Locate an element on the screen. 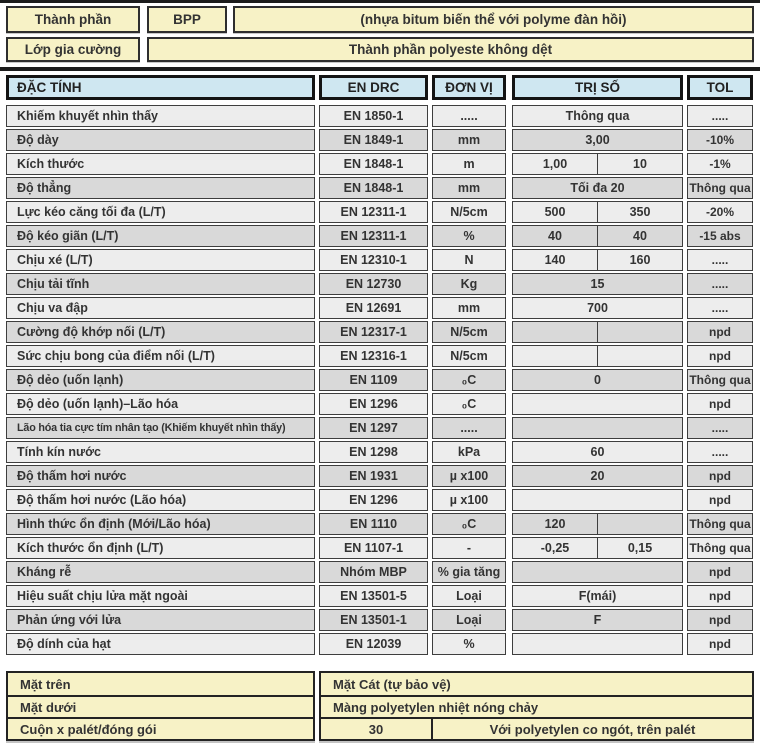  unit-cell: µ x100 is located at coordinates (469, 476).